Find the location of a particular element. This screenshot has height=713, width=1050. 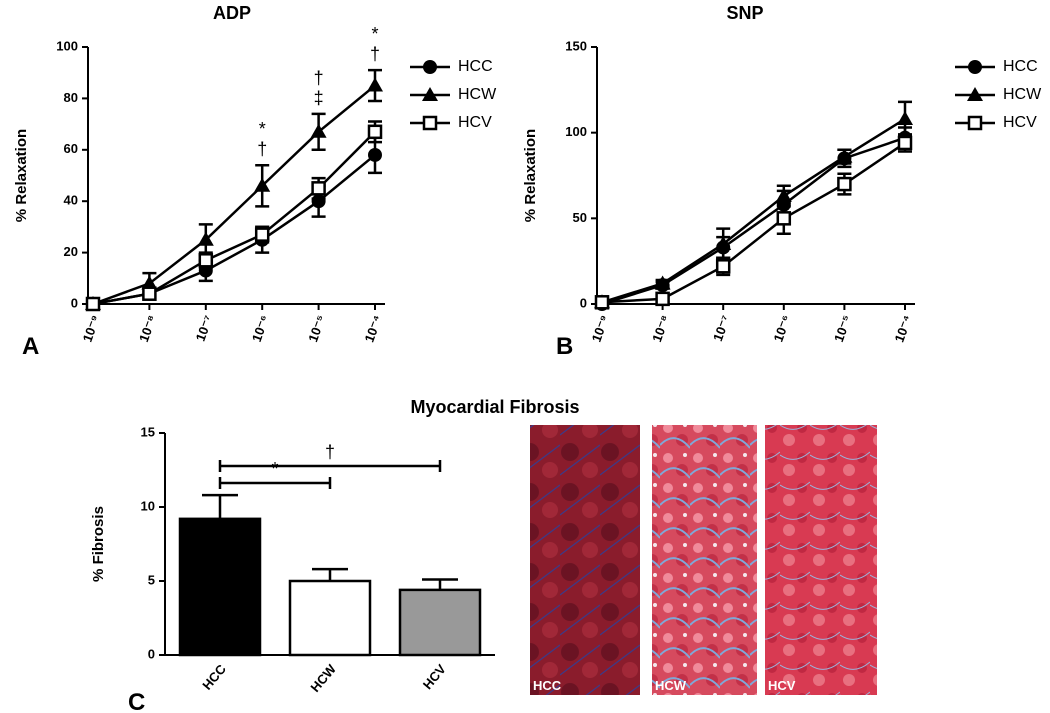

image-label: HCC is located at coordinates (547, 685).